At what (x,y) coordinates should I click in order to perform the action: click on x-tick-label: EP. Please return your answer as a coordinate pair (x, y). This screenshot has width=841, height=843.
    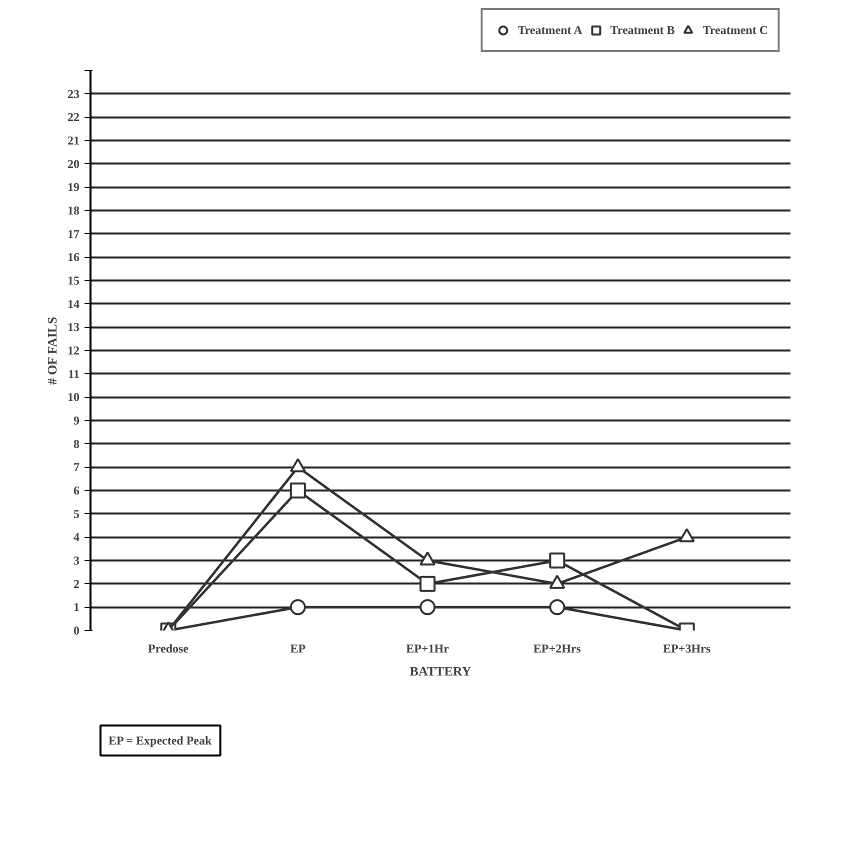
    Looking at the image, I should click on (298, 649).